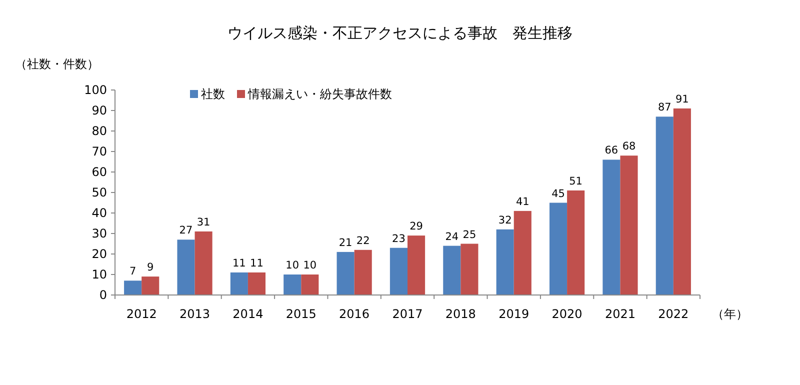 The height and width of the screenshot is (385, 800). I want to click on legend-label: 情報漏えい・紛失事故件数, so click(319, 94).